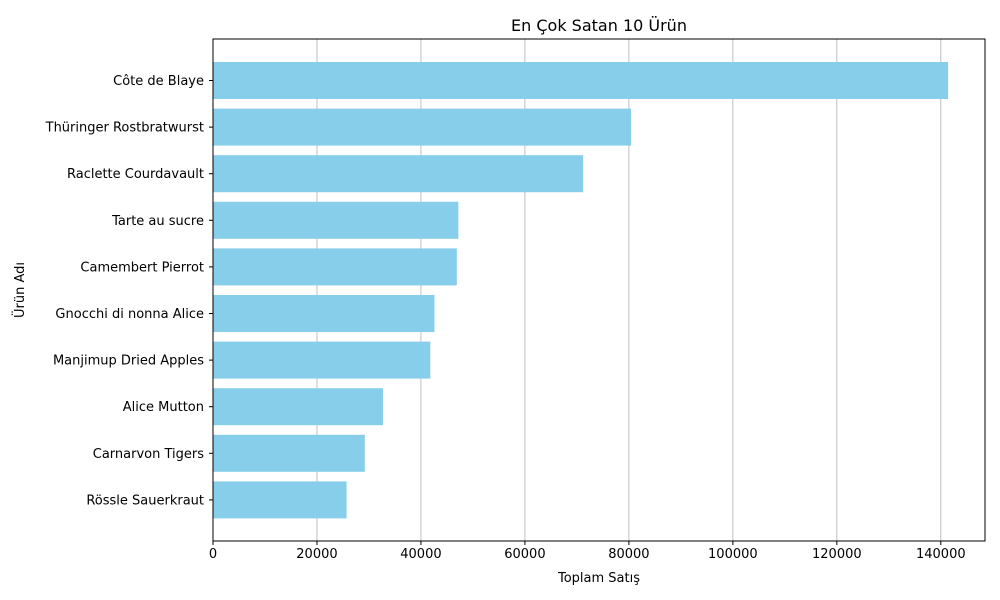 The width and height of the screenshot is (1000, 600). I want to click on y-tick-label: Tarte au sucre, so click(157, 221).